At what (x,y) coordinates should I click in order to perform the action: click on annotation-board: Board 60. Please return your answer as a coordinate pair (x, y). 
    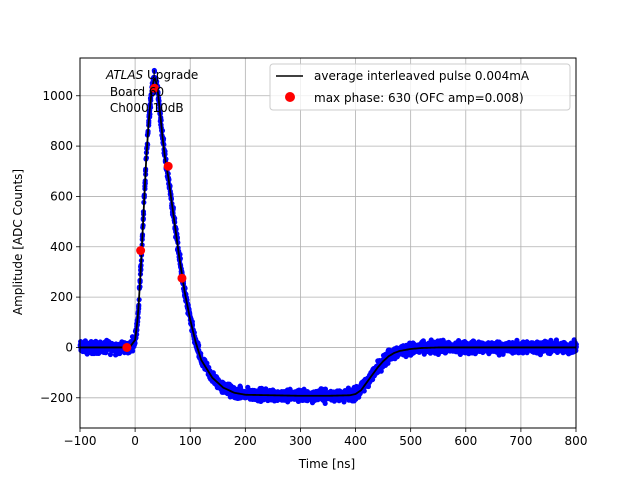
    Looking at the image, I should click on (135, 92).